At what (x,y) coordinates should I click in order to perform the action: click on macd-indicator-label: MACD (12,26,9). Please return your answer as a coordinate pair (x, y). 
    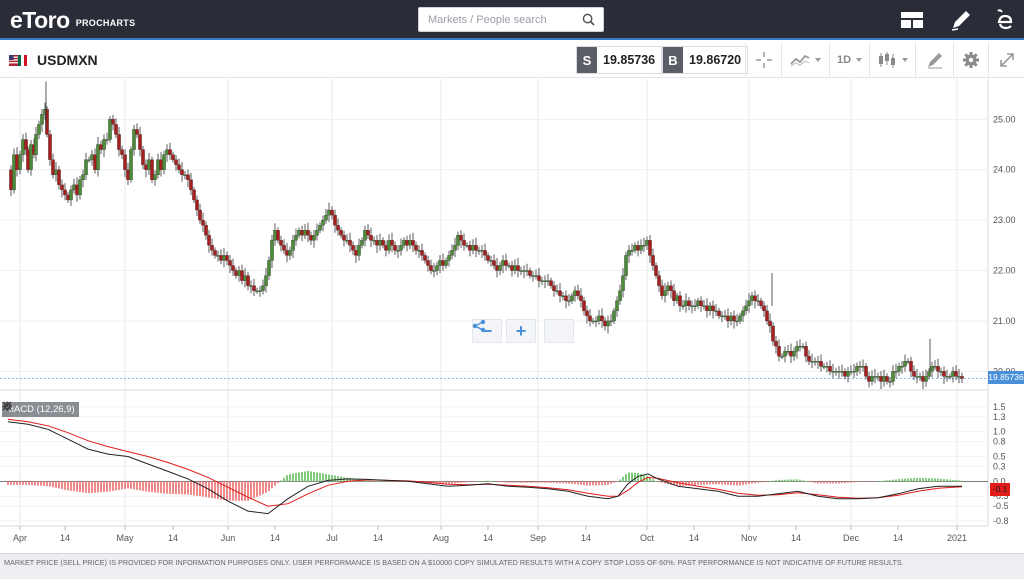
    Looking at the image, I should click on (40, 409).